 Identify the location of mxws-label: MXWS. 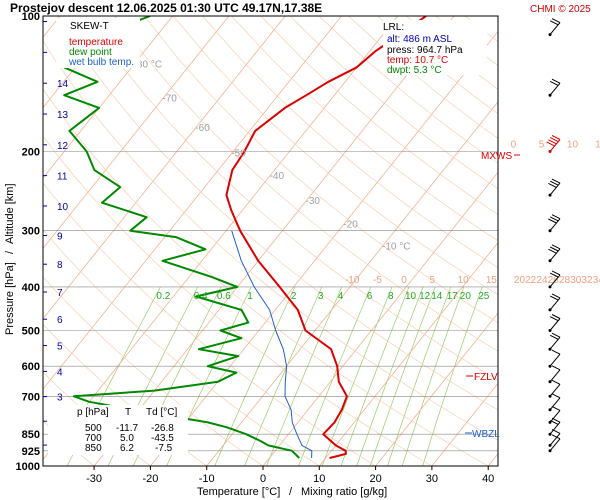
(496, 156).